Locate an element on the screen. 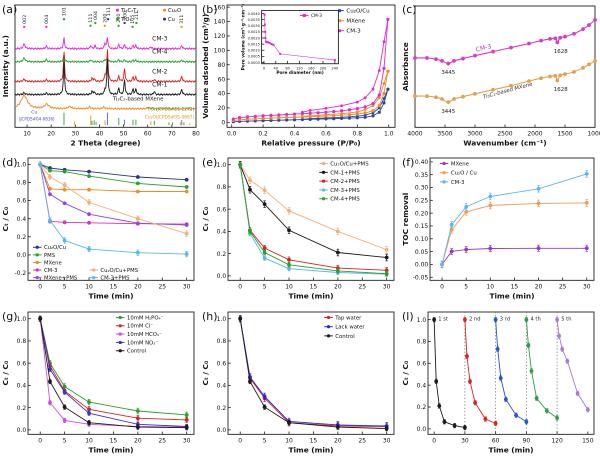 The image size is (600, 460). svg-text: 0.2 is located at coordinates (22, 407).